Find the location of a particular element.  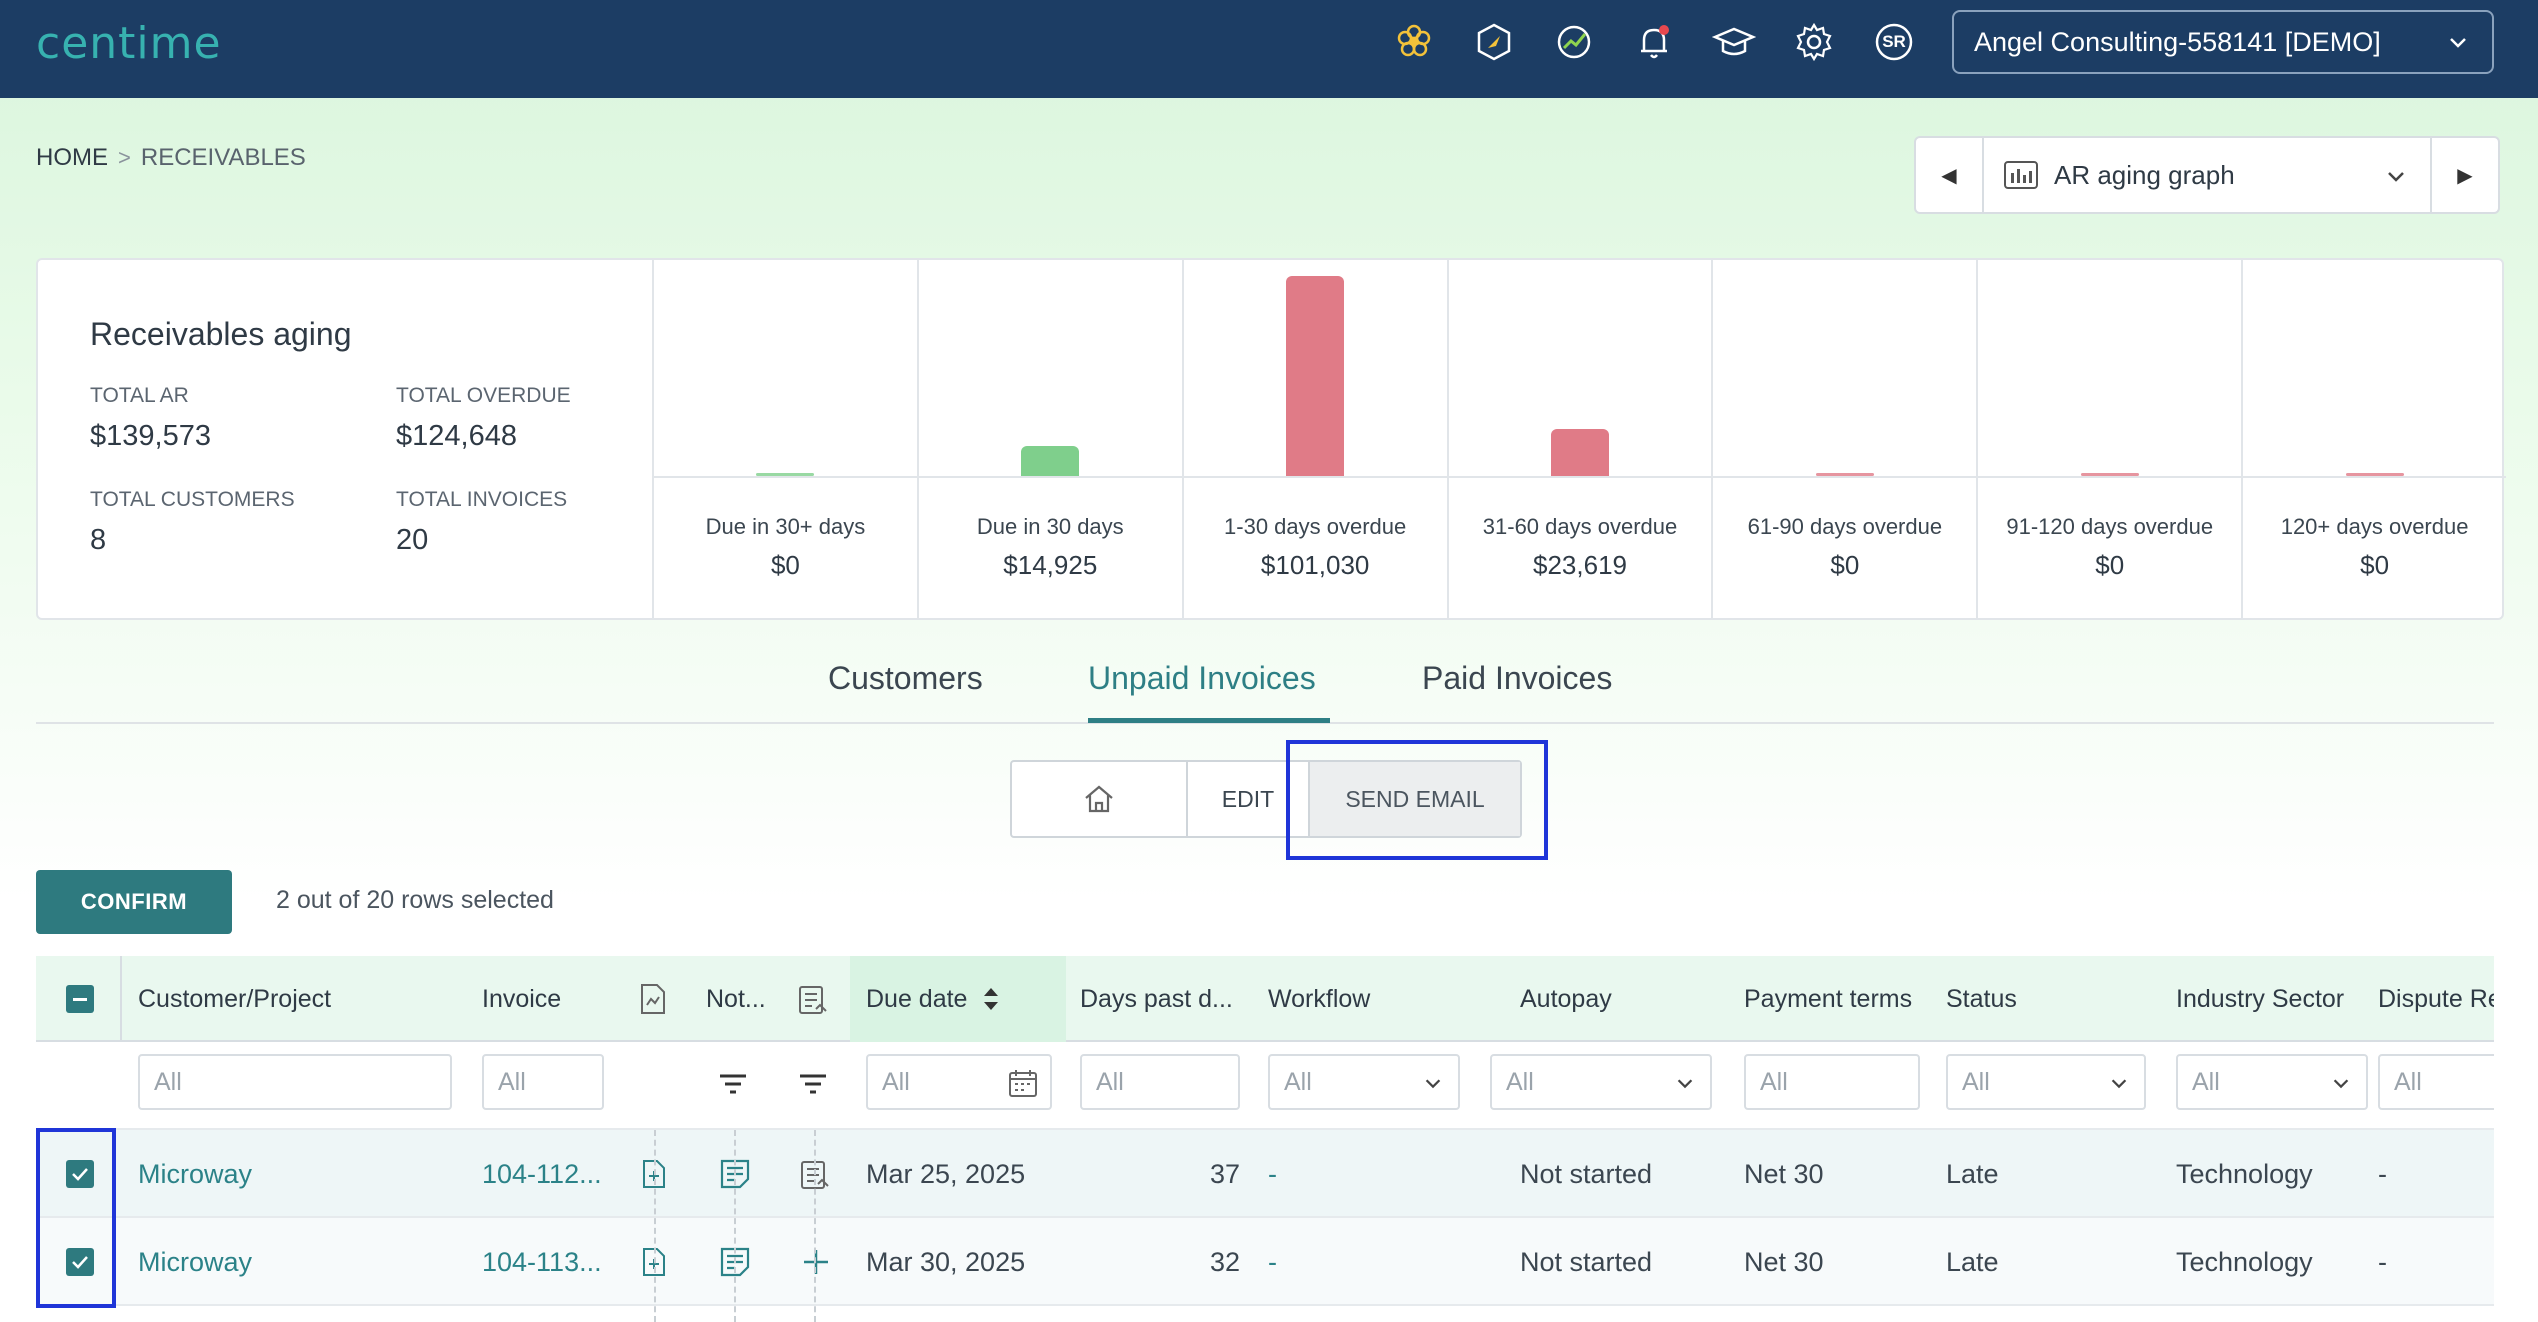

gear-icon is located at coordinates (1814, 42).